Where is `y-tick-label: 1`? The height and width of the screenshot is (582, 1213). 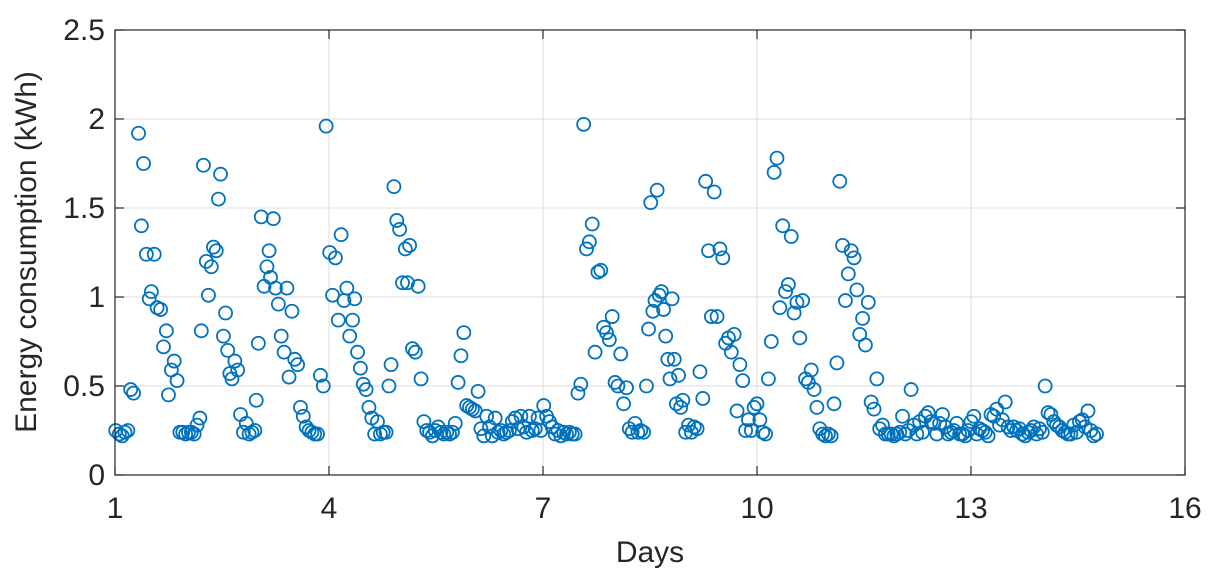 y-tick-label: 1 is located at coordinates (96, 297).